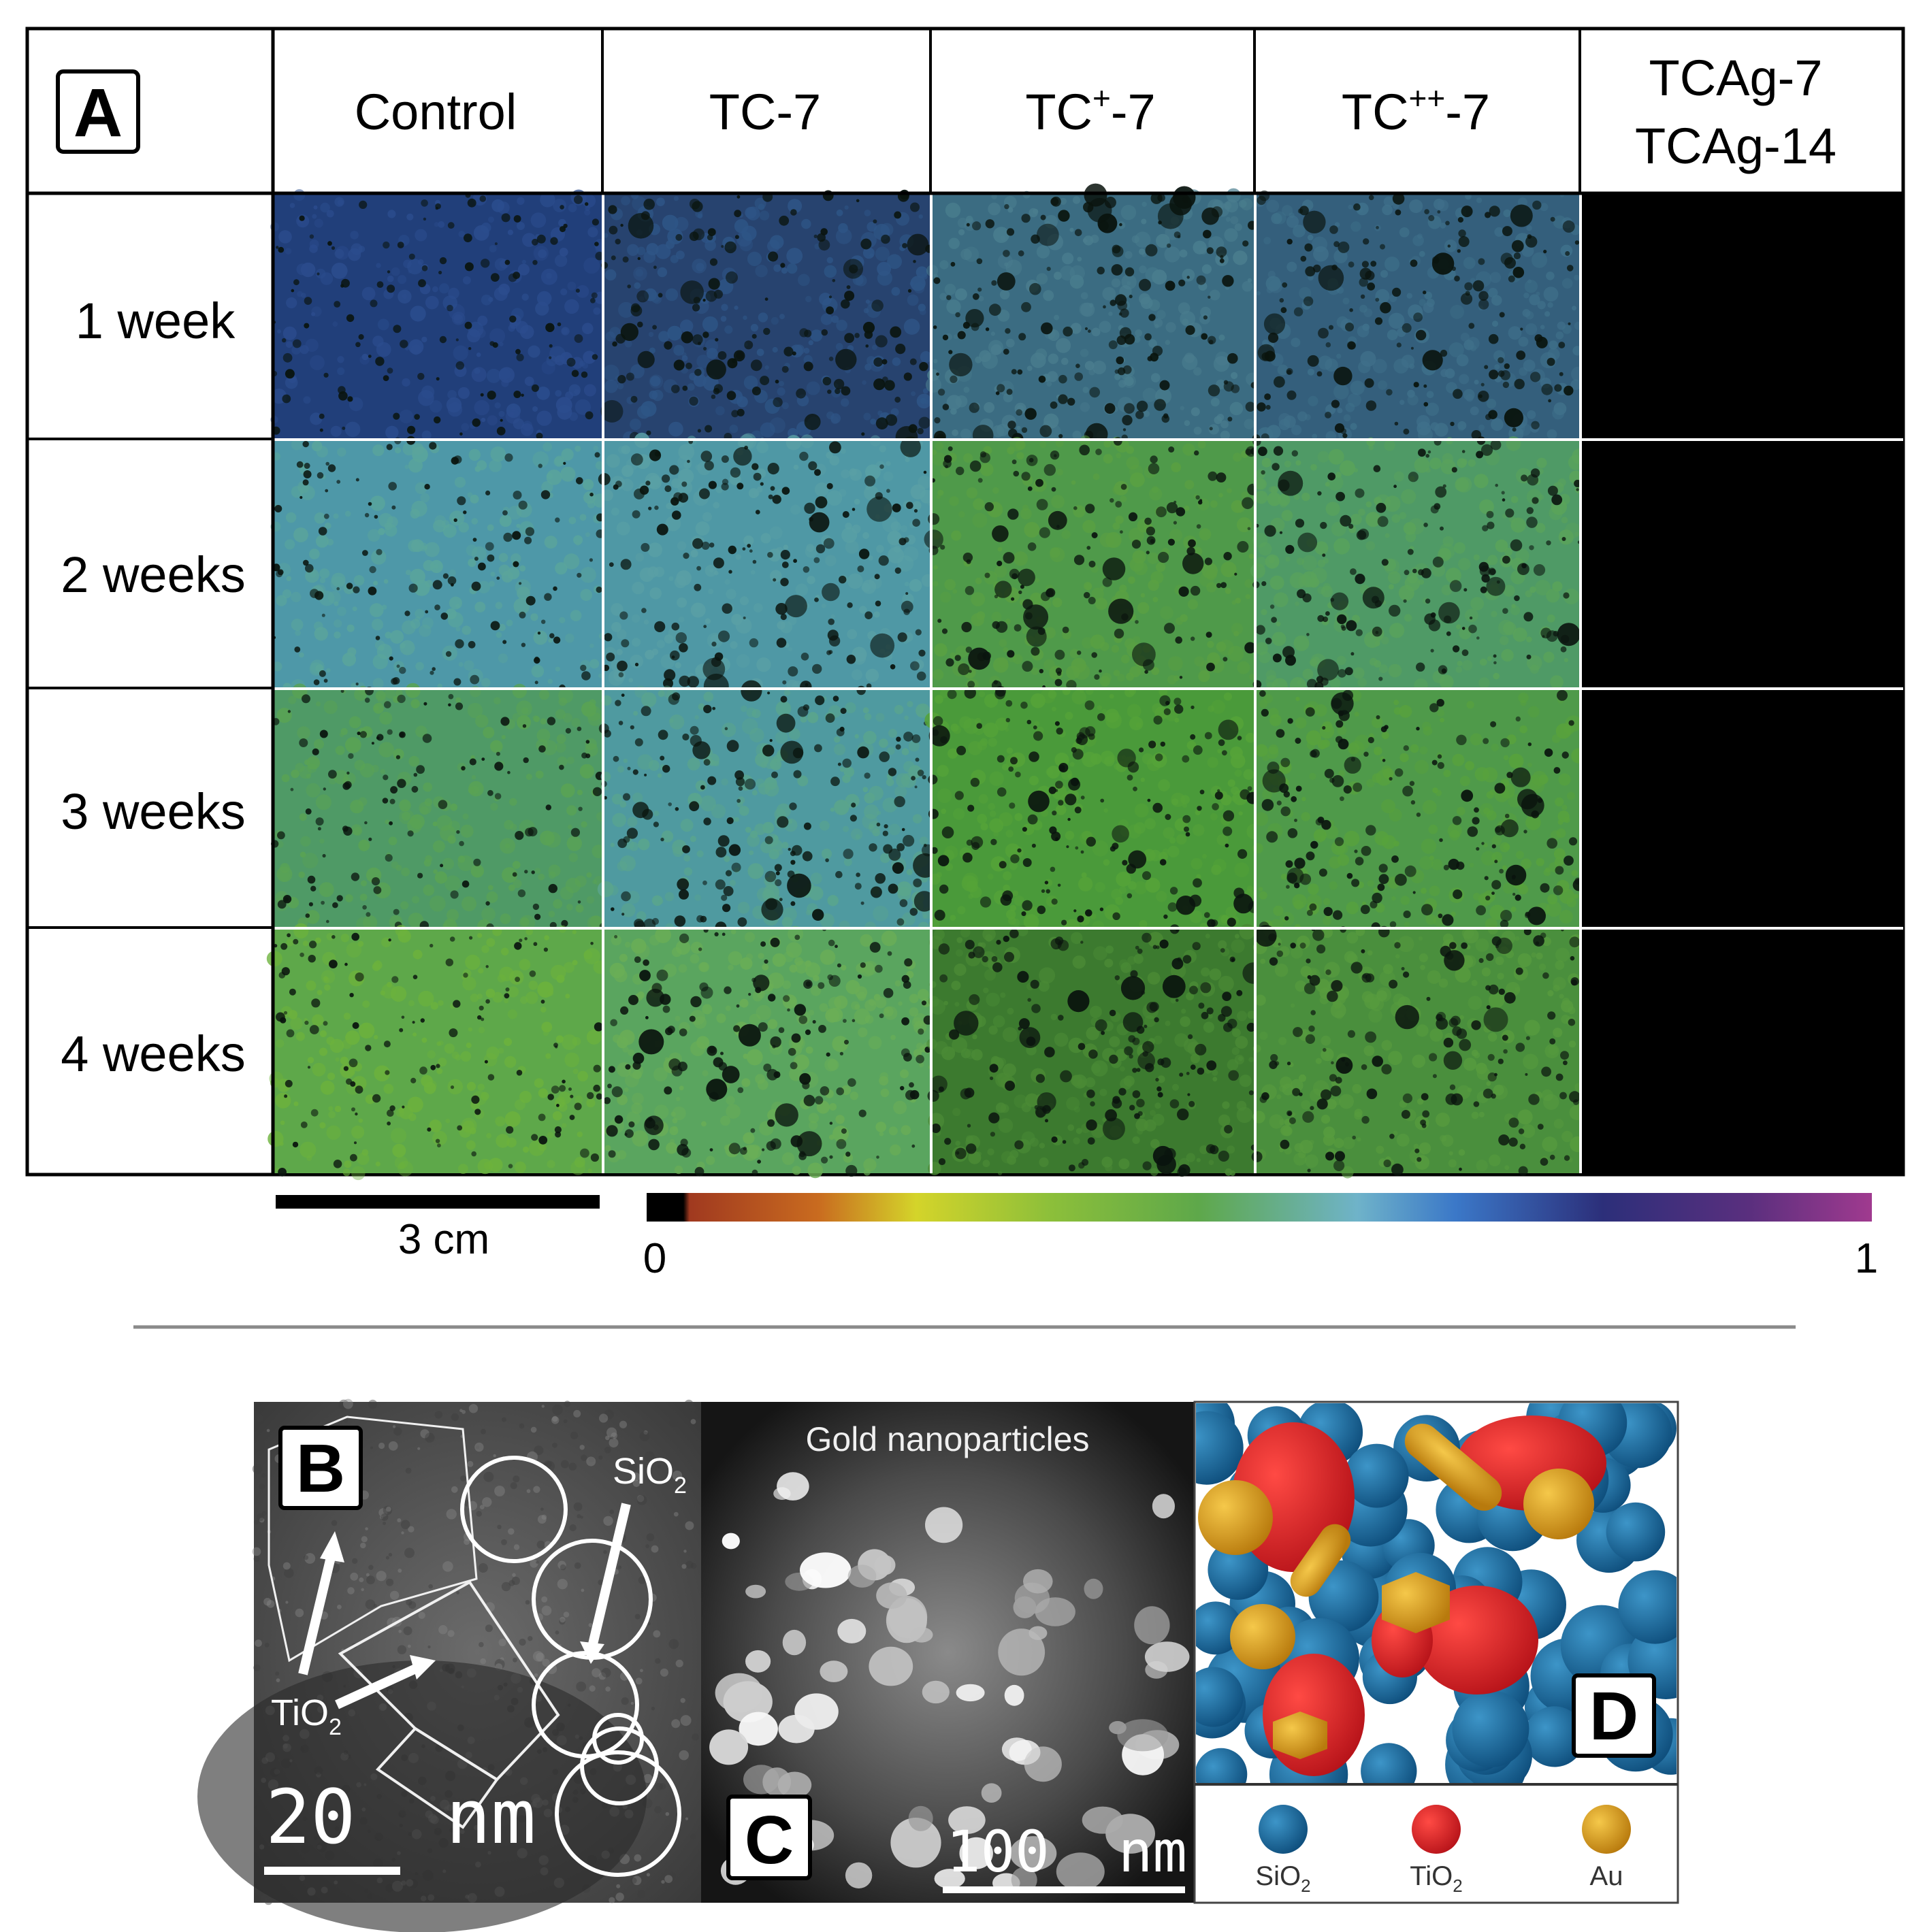  I want to click on tio2-particle, so click(1314, 1715).